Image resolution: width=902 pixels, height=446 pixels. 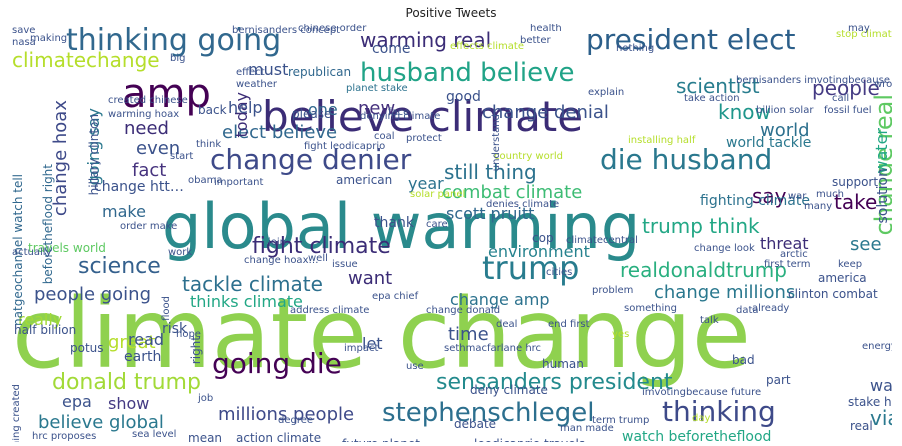 What do you see at coordinates (523, 204) in the screenshot?
I see `word-denies-climate: denies climate` at bounding box center [523, 204].